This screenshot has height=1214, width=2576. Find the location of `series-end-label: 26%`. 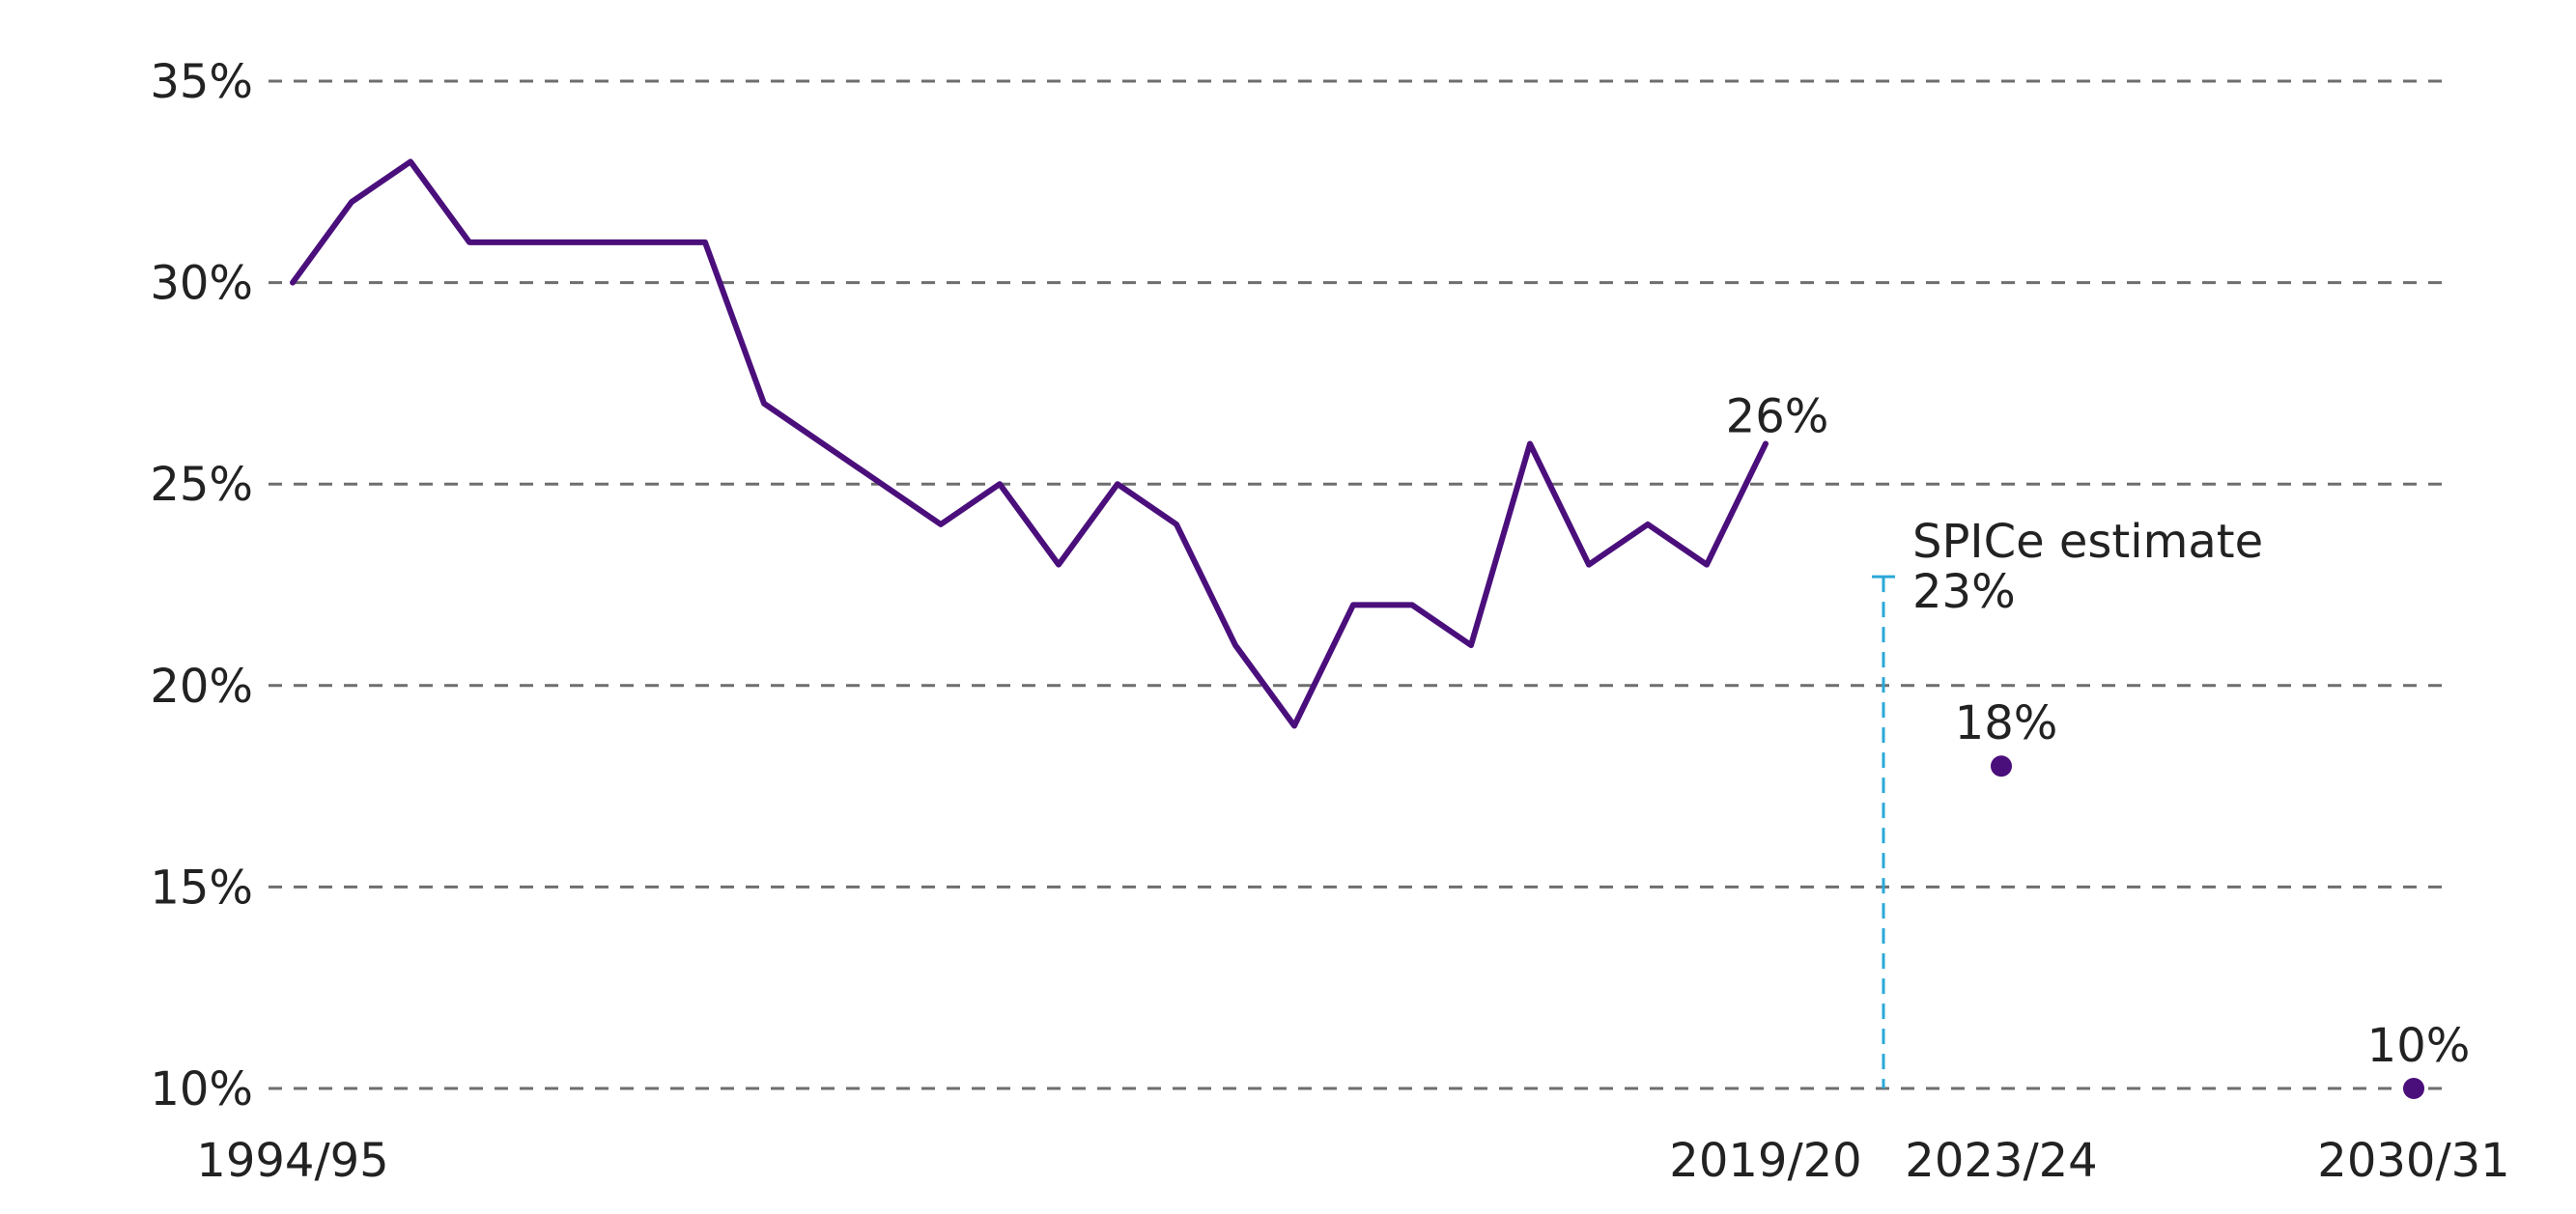

series-end-label: 26% is located at coordinates (1777, 416).